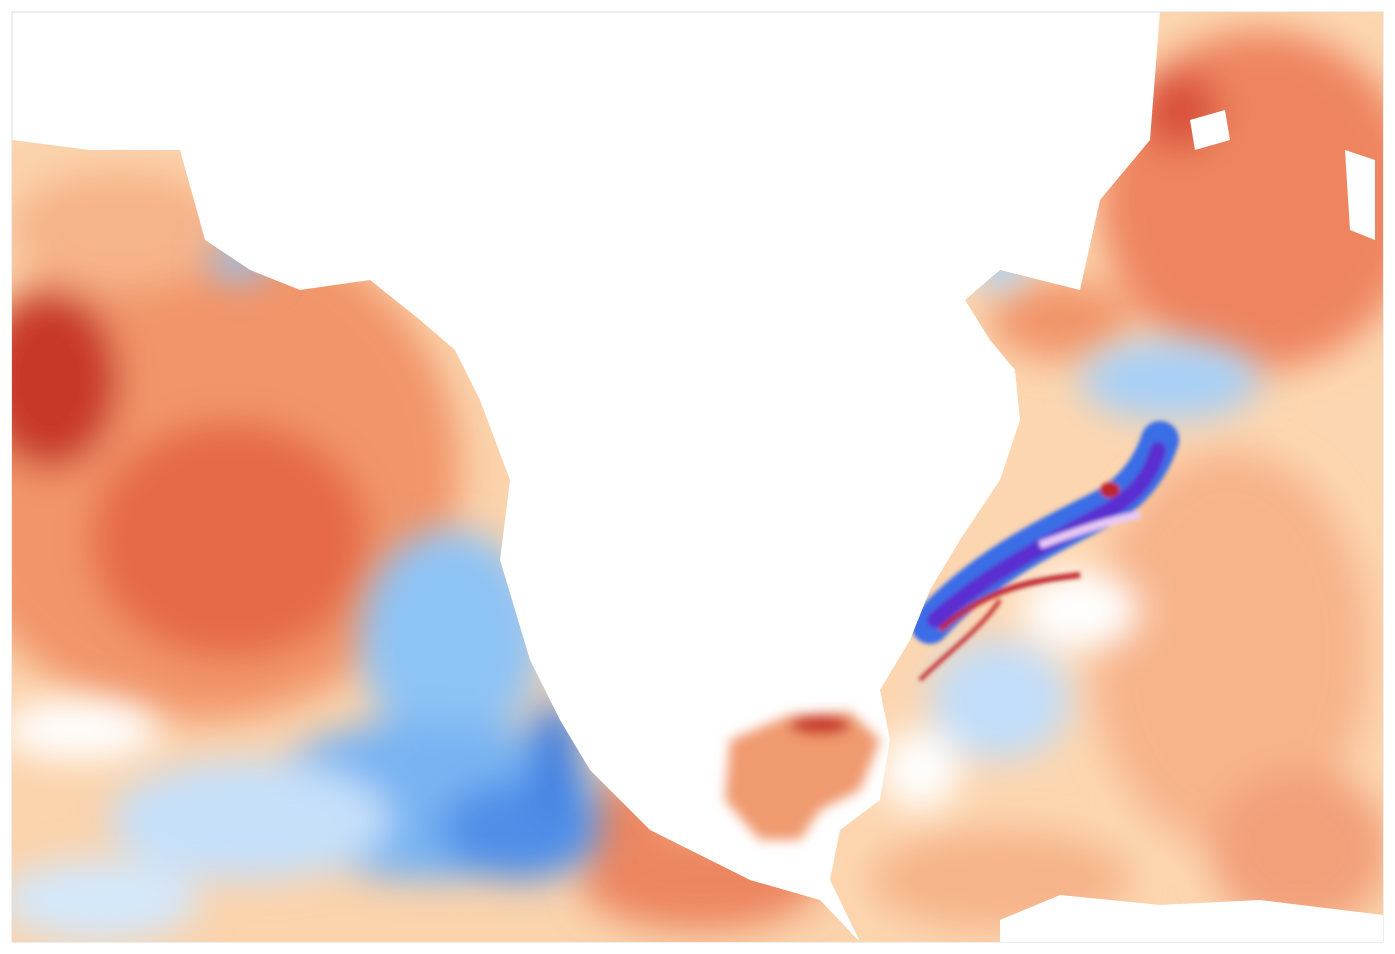 The width and height of the screenshot is (1395, 954). What do you see at coordinates (1040, 551) in the screenshot?
I see `gulf-stream` at bounding box center [1040, 551].